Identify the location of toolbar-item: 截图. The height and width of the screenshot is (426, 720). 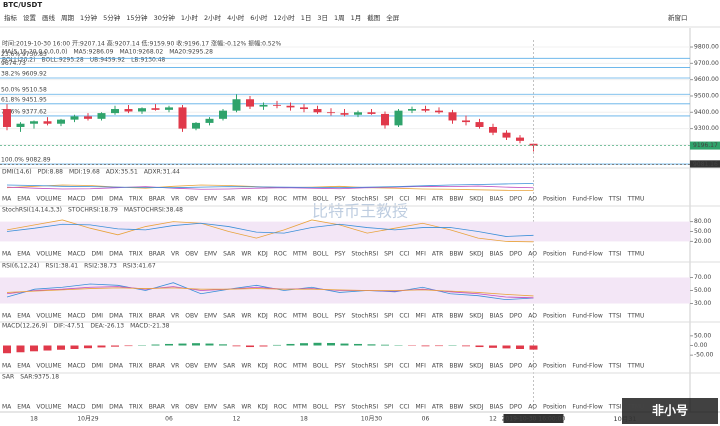
(373, 17).